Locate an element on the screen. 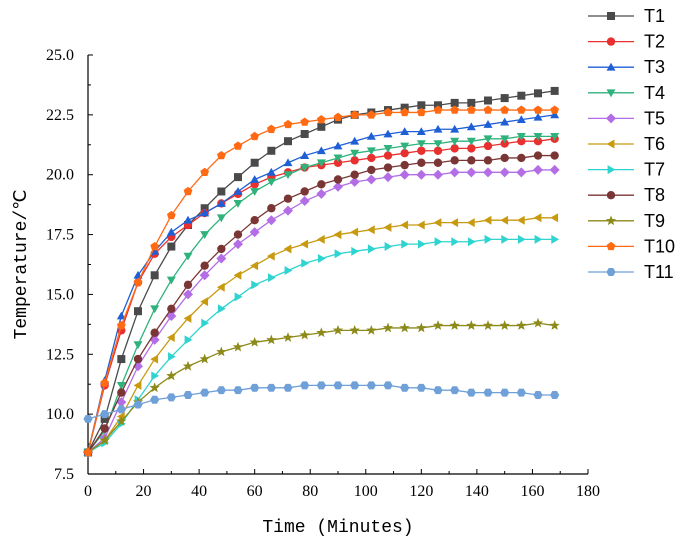 The image size is (685, 543). legend-item-t6: T6 is located at coordinates (626, 144).